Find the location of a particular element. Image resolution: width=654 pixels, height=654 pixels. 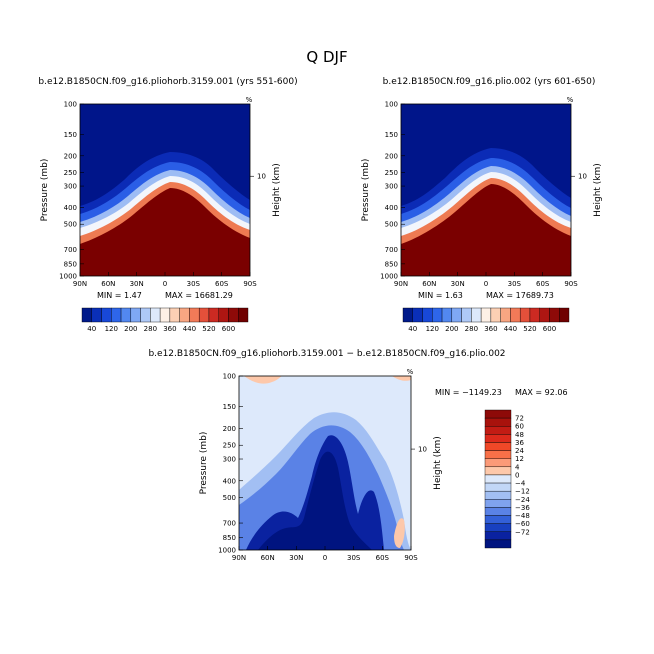

panel-diff-colorbar-label: 60 is located at coordinates (519, 427).